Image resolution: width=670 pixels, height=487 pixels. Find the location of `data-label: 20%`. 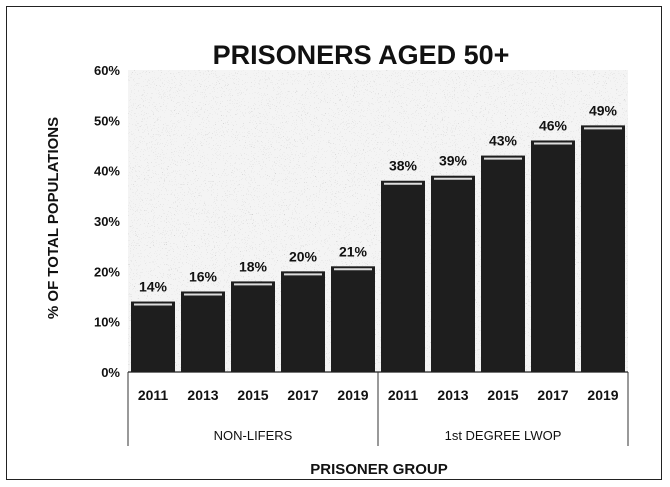

data-label: 20% is located at coordinates (303, 256).